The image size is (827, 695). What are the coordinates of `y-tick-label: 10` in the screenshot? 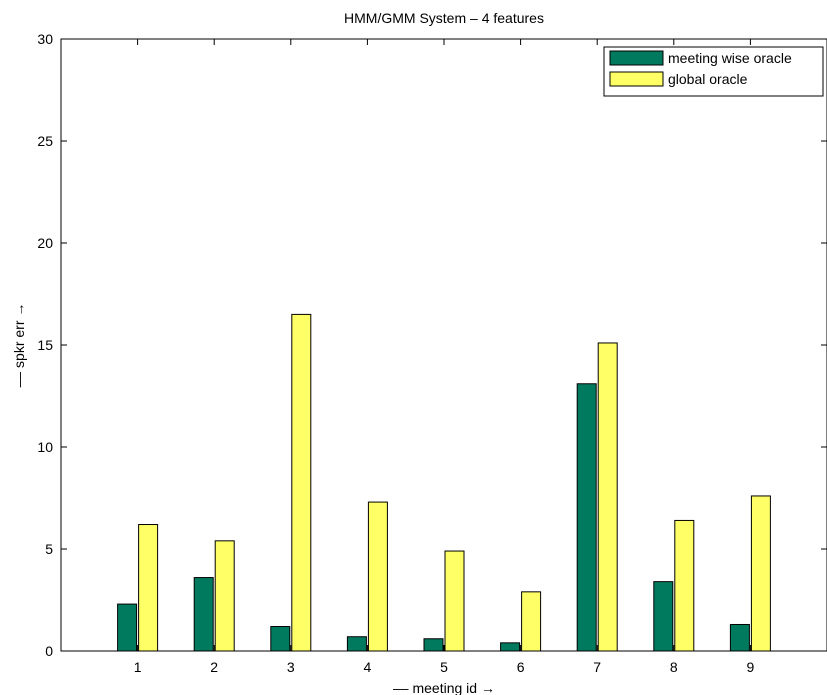 It's located at (45, 447).